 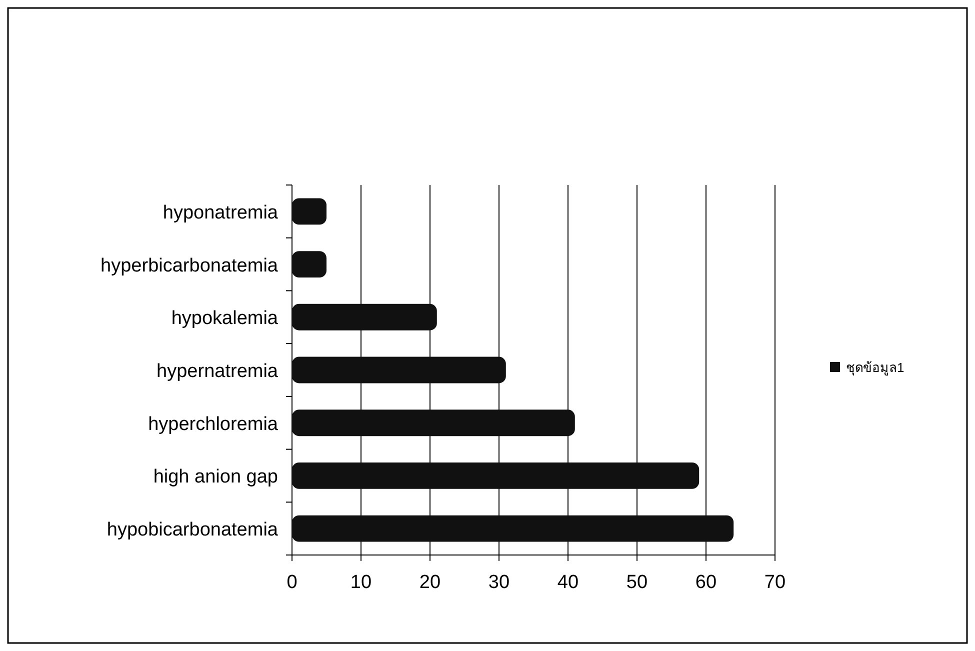 What do you see at coordinates (292, 582) in the screenshot?
I see `x-tick-label: 0` at bounding box center [292, 582].